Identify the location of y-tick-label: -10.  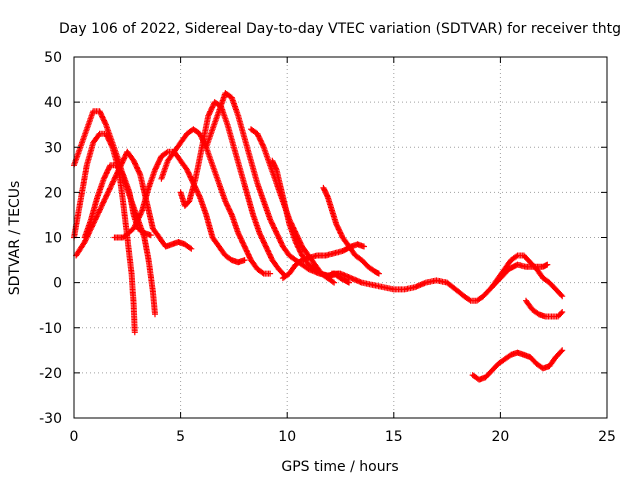
(50, 329).